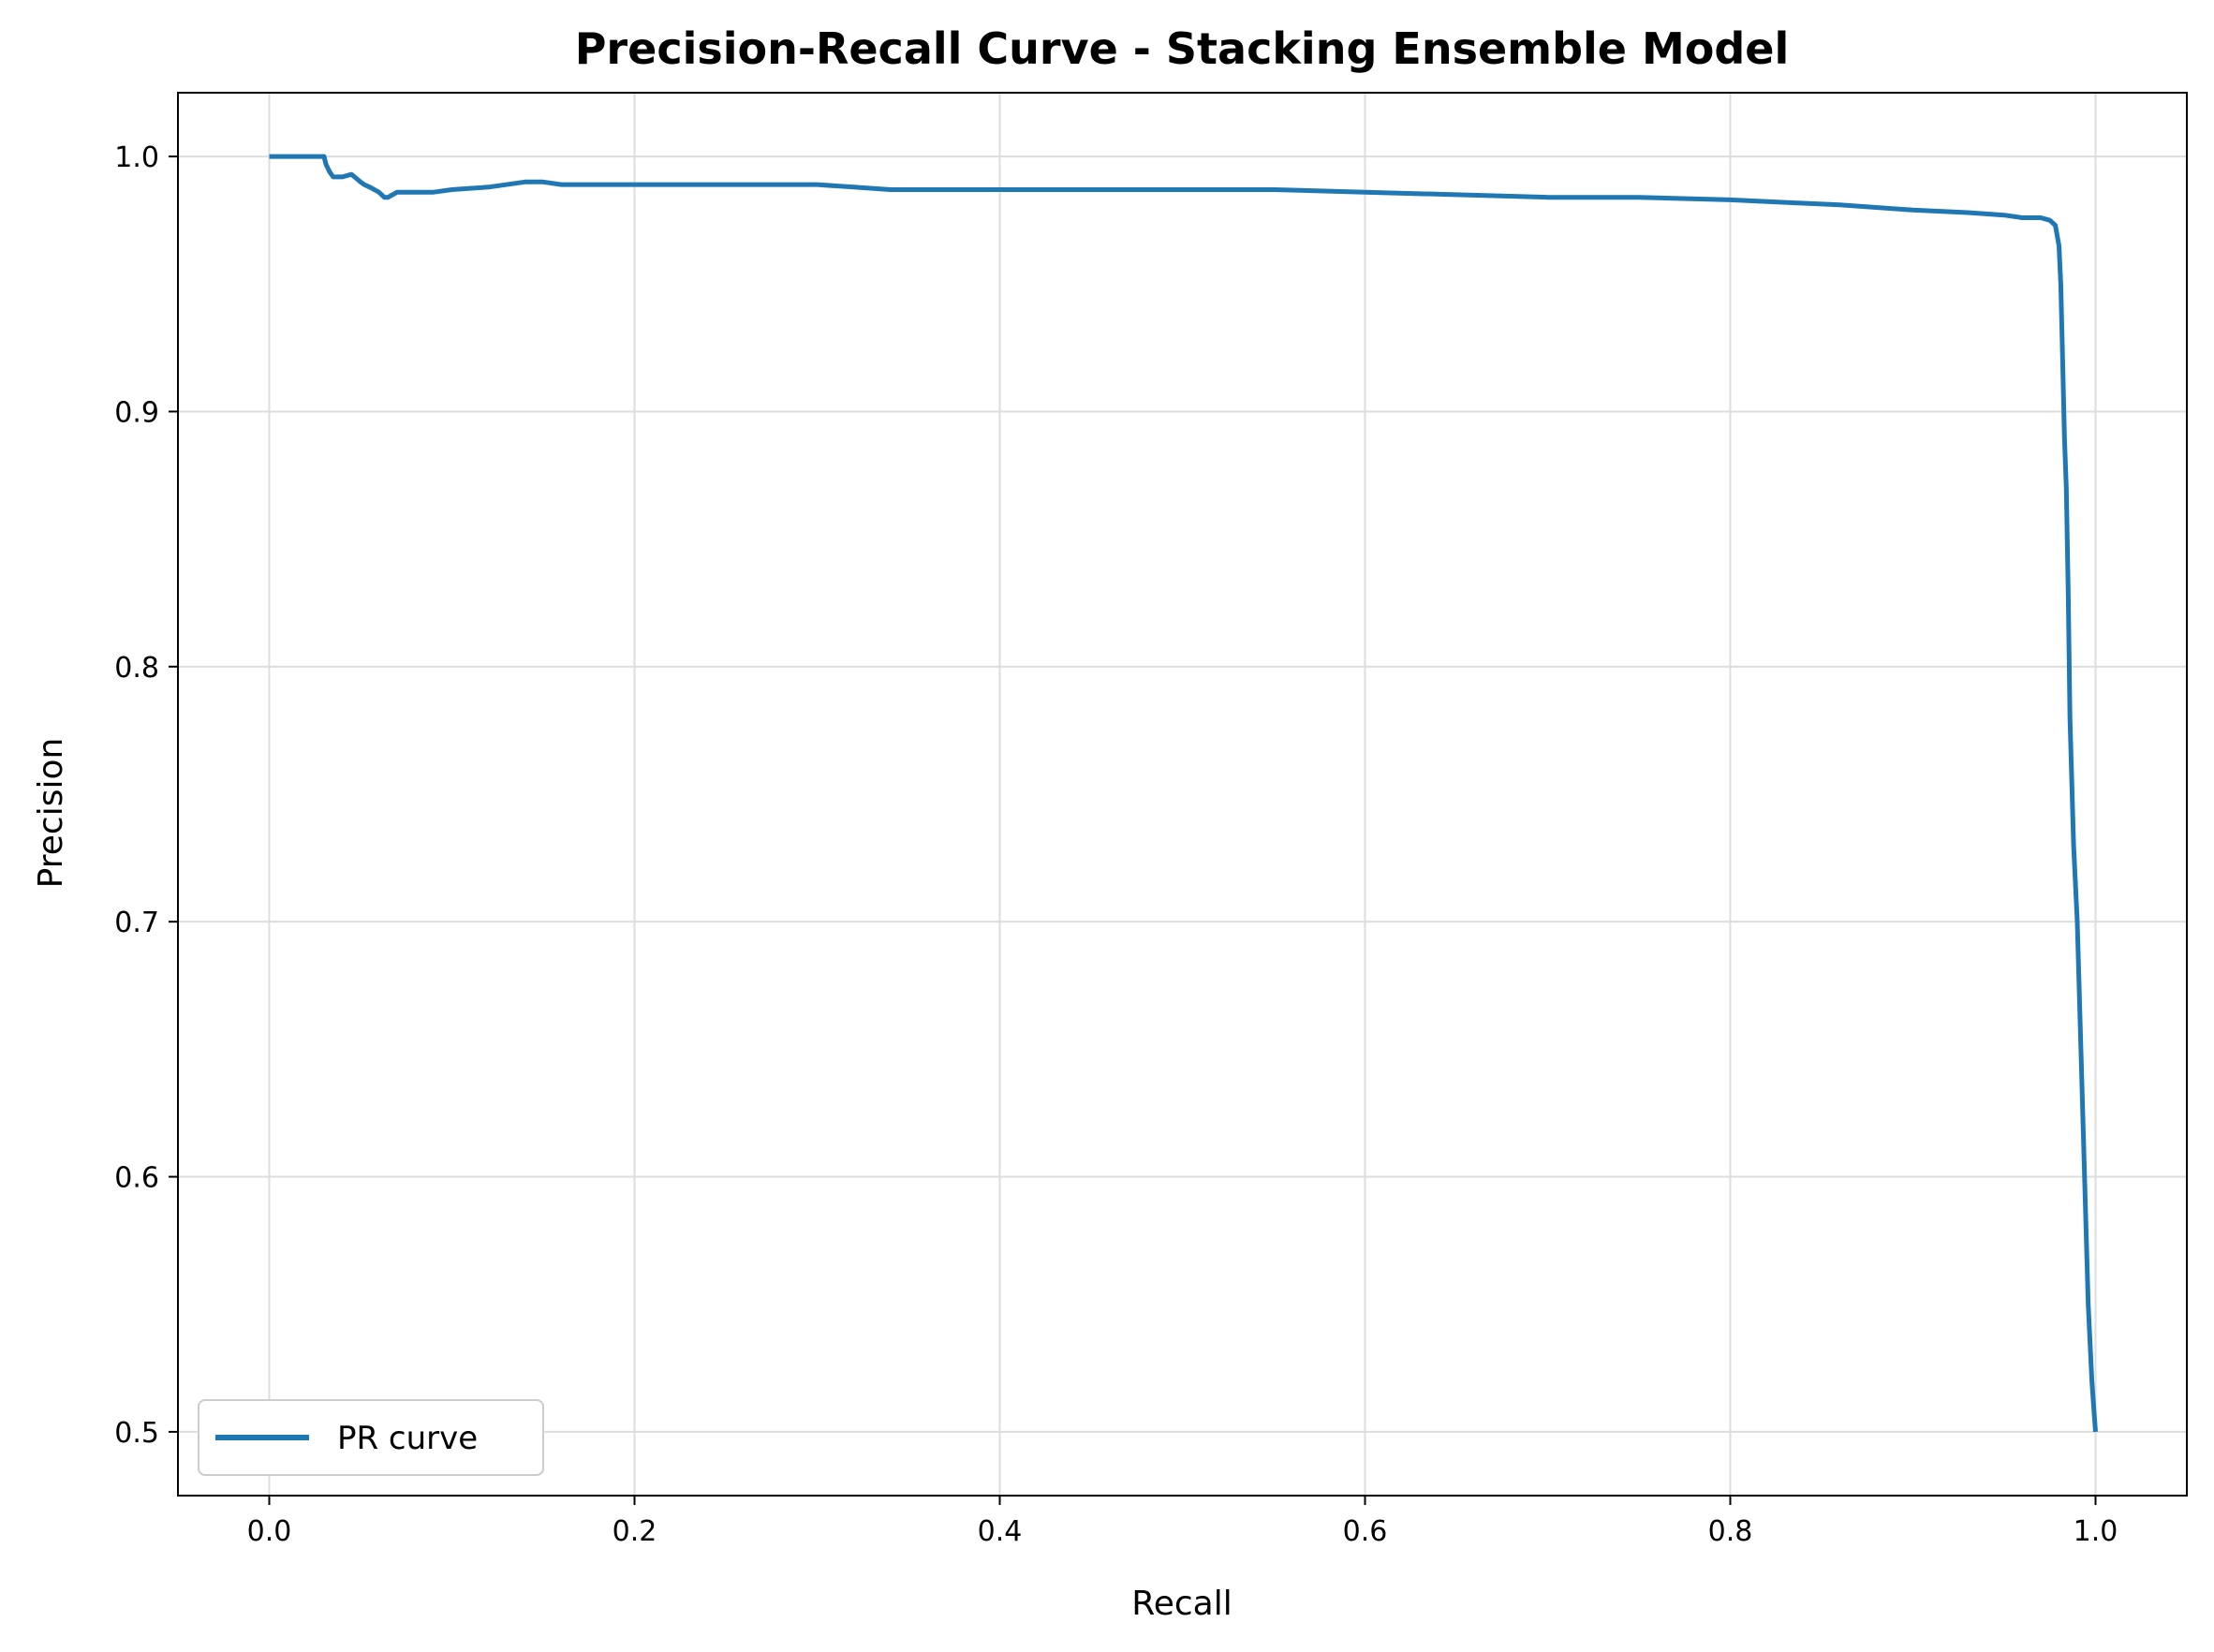 This screenshot has height=1652, width=2214. What do you see at coordinates (51, 813) in the screenshot?
I see `y-axis-title: Precision` at bounding box center [51, 813].